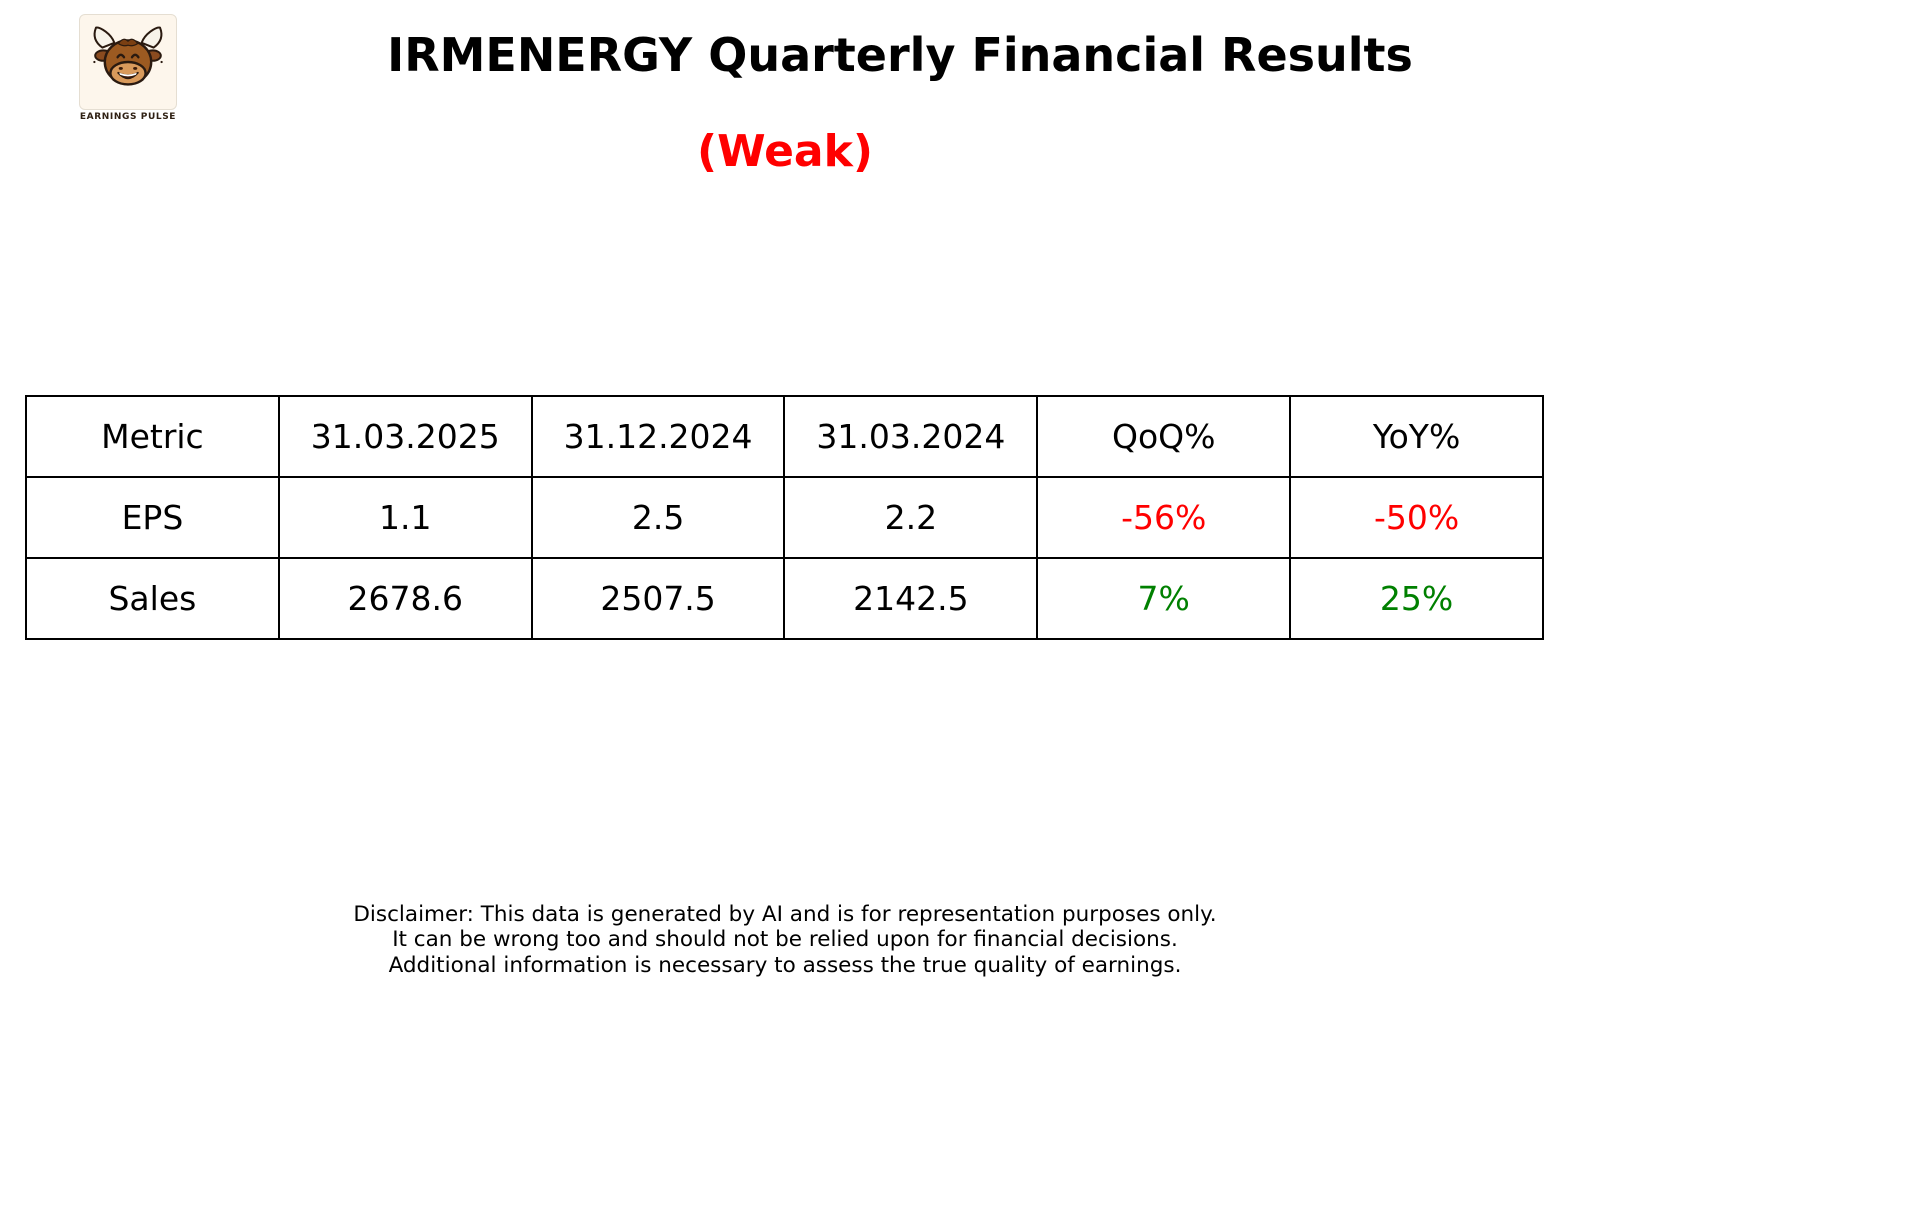  What do you see at coordinates (1164, 436) in the screenshot?
I see `header-cell-qoq: QoQ%` at bounding box center [1164, 436].